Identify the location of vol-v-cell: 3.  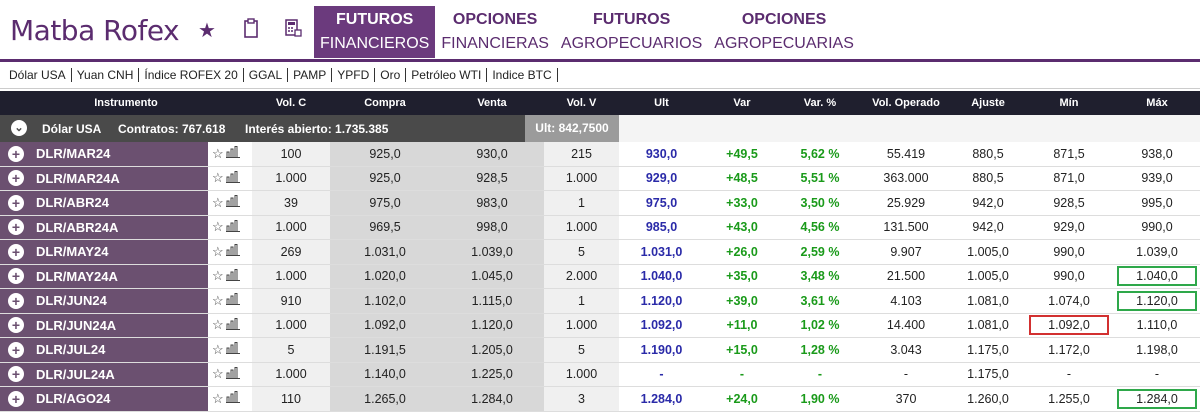
(581, 399).